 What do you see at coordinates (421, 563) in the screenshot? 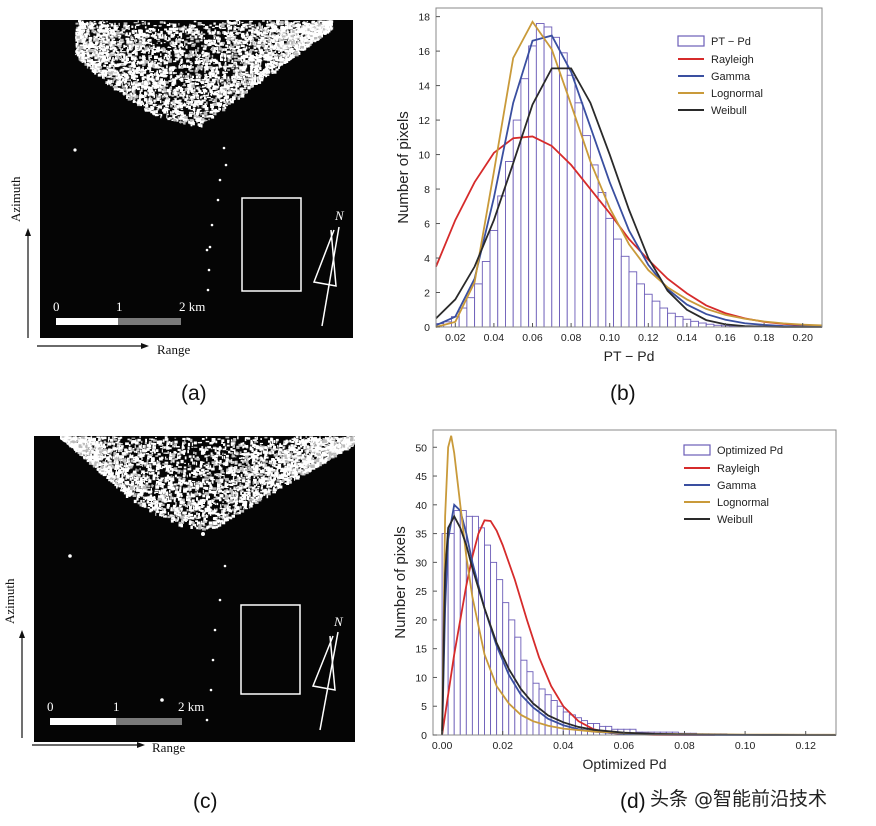
I see `y-tick-label: 30` at bounding box center [421, 563].